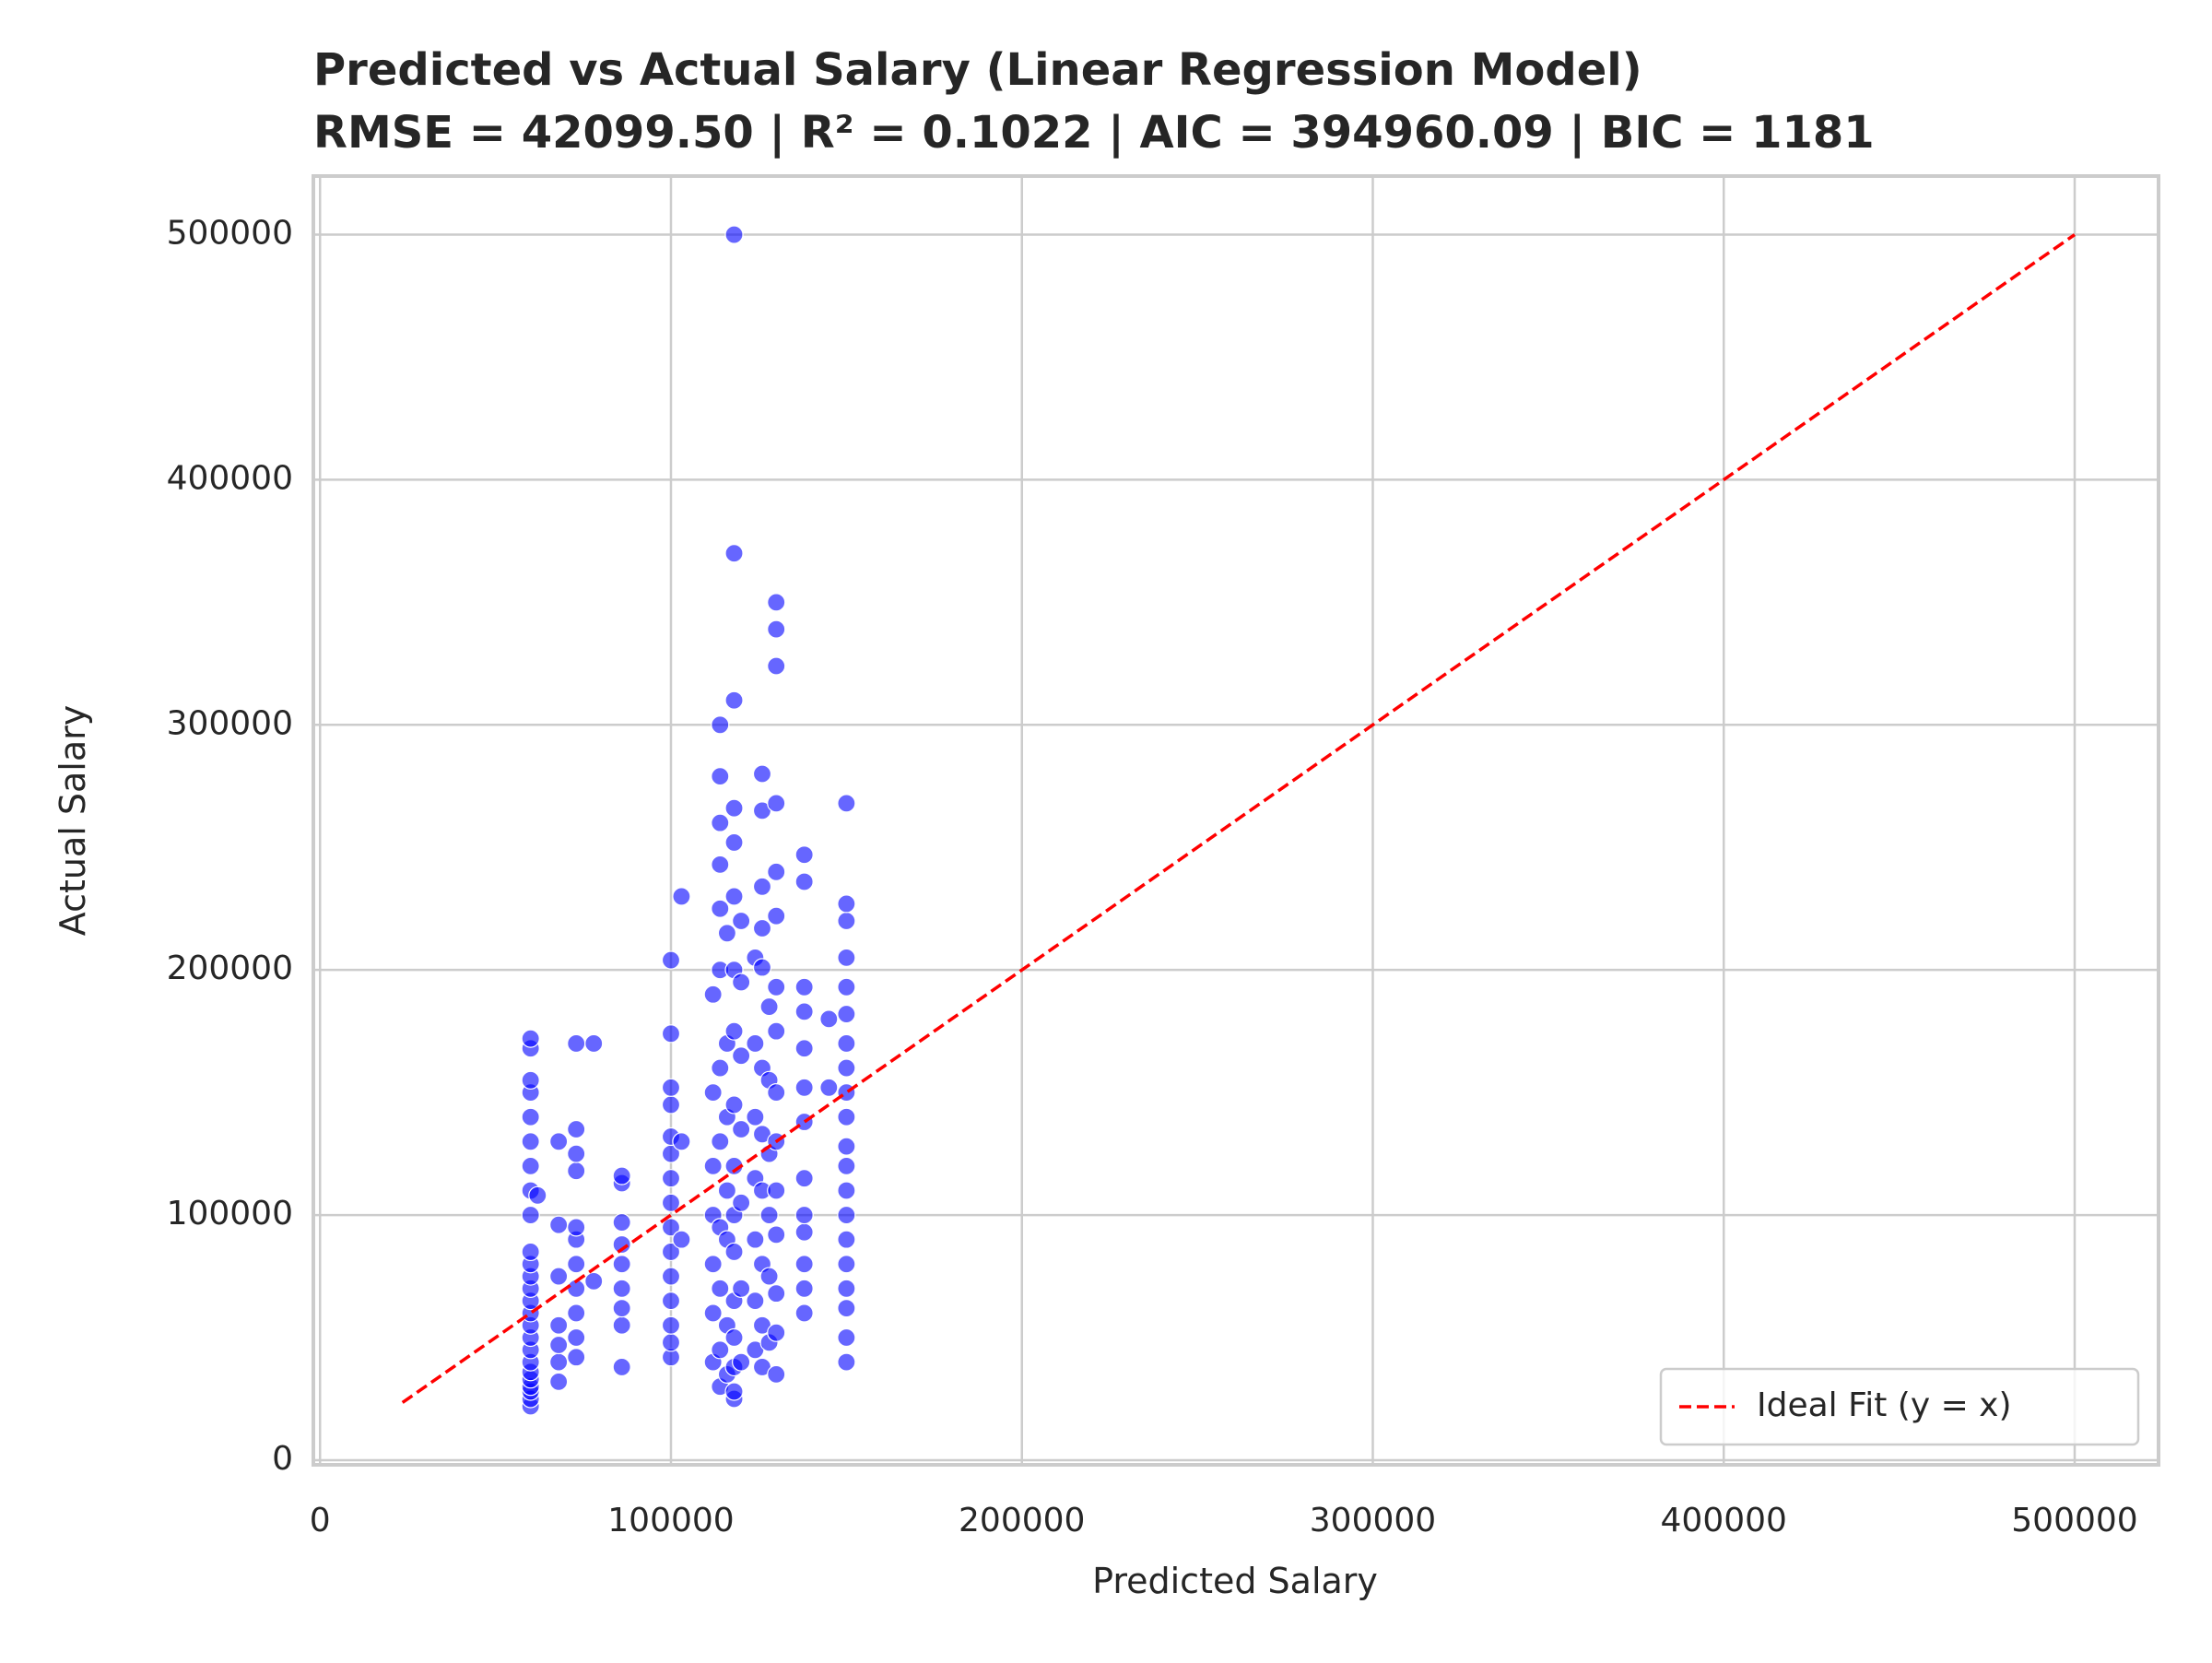 This screenshot has height=1663, width=2212. I want to click on legend-label: Ideal Fit (y = x), so click(1884, 1405).